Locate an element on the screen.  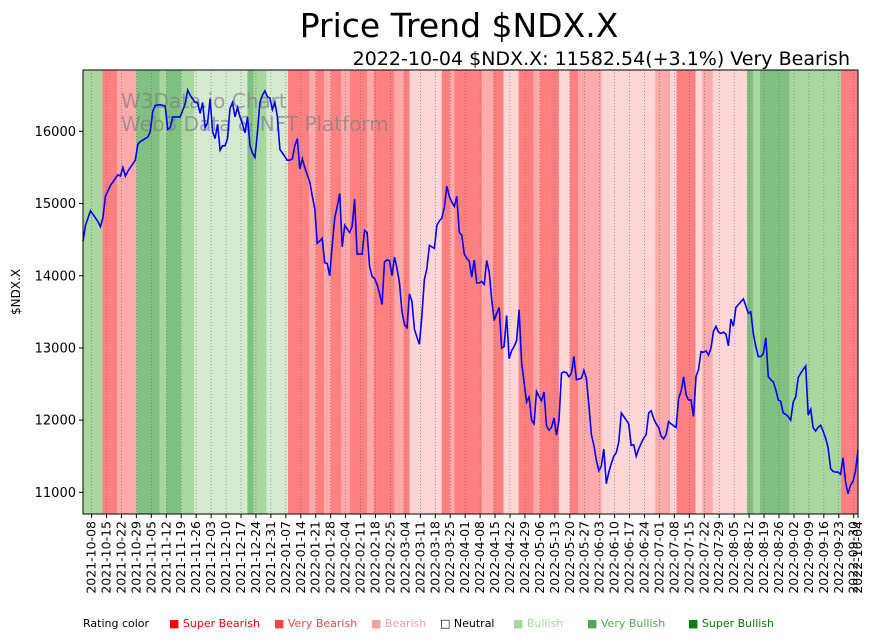
legend-bearish: ■ Bearish is located at coordinates (399, 623).